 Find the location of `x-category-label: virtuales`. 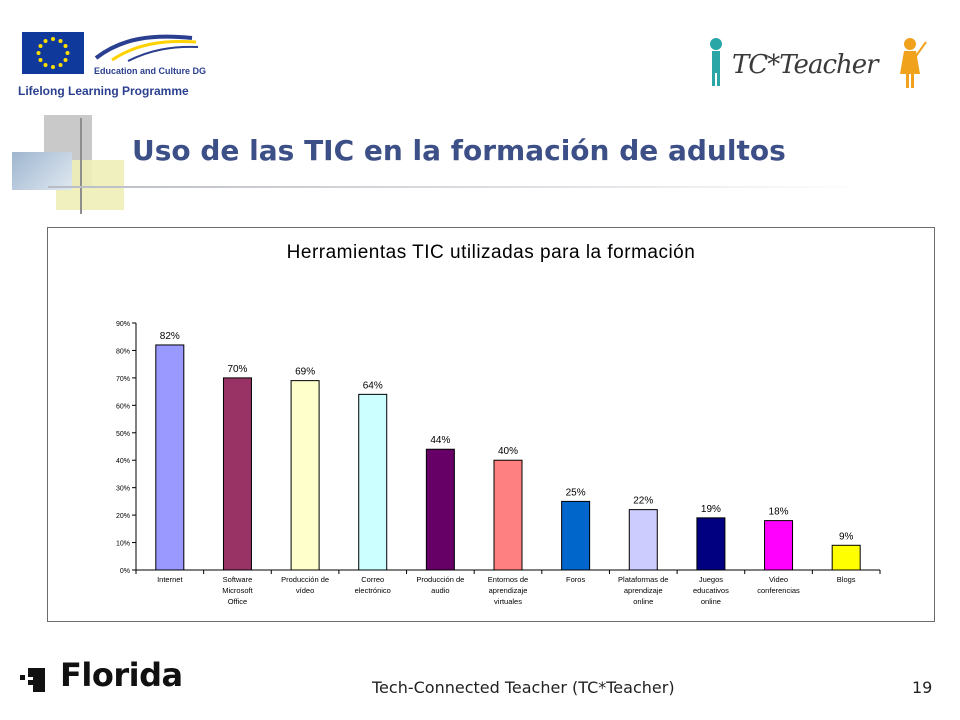

x-category-label: virtuales is located at coordinates (508, 601).